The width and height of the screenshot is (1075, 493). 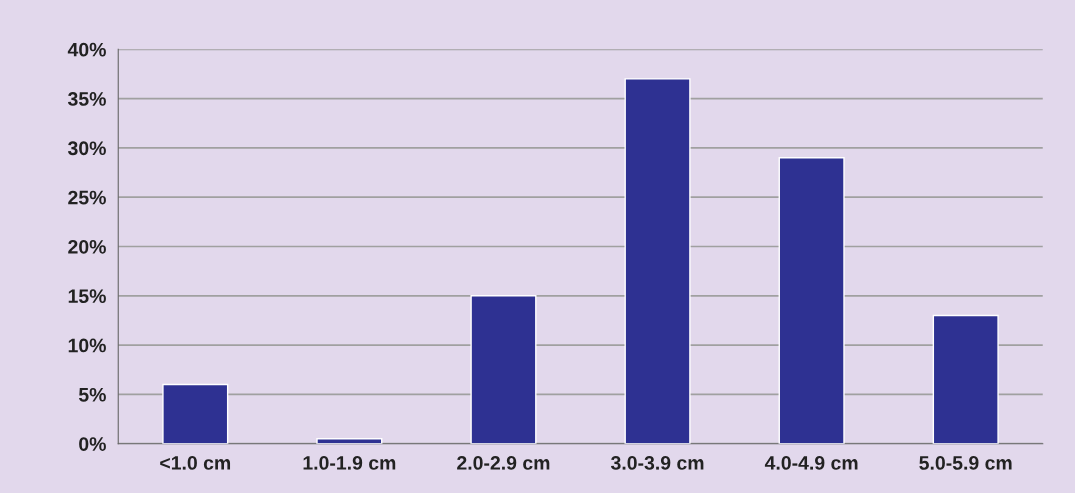 I want to click on x-tick-label: 2.0-2.9 cm, so click(x=503, y=463).